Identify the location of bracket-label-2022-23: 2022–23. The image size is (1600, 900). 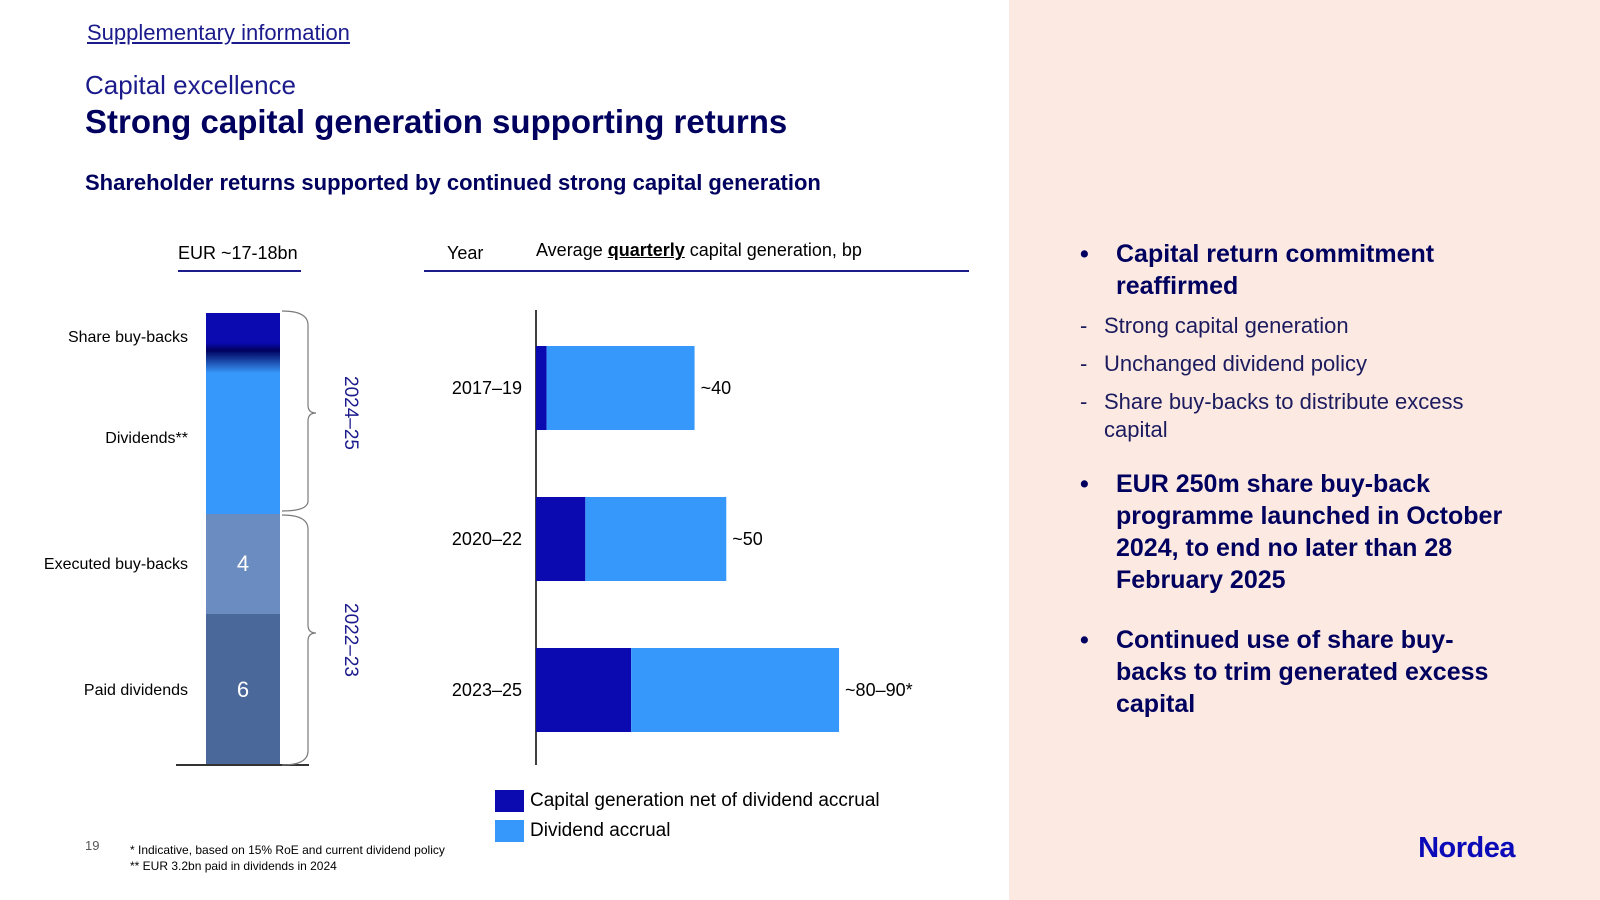
(350, 640).